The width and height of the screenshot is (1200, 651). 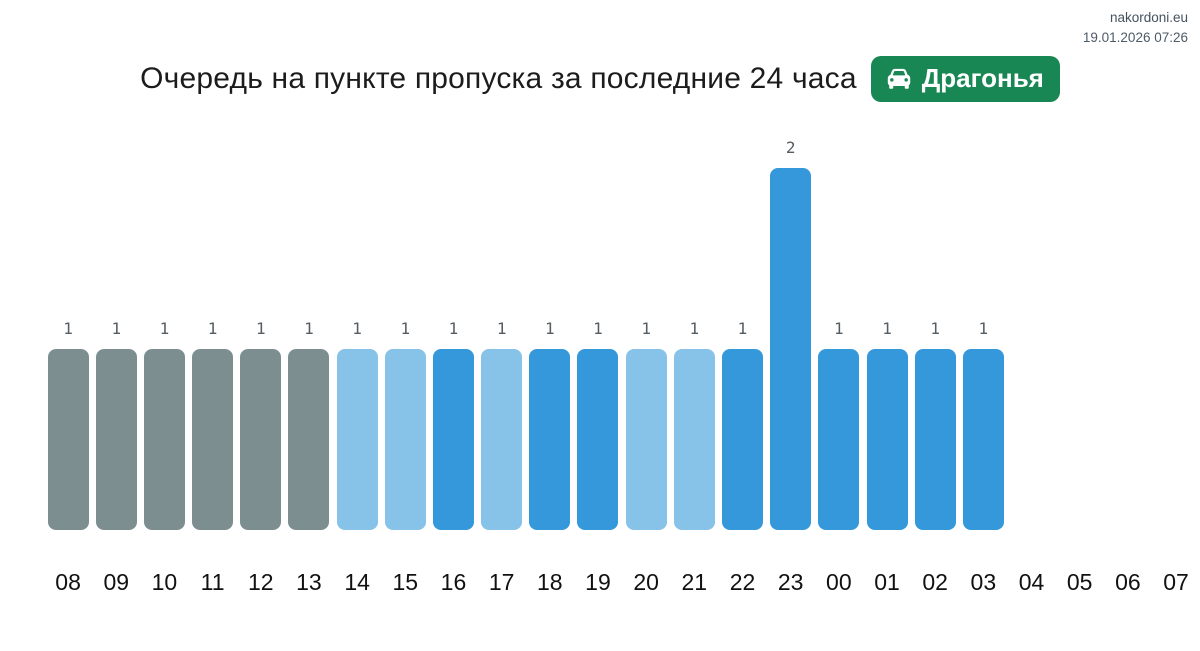 What do you see at coordinates (1128, 582) in the screenshot?
I see `x-axis-label-06: 06` at bounding box center [1128, 582].